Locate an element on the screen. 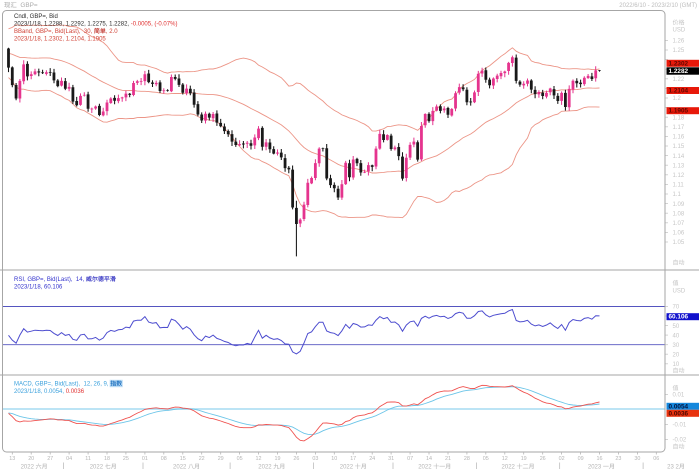 This screenshot has height=473, width=699. svg-text: 04 is located at coordinates (69, 459).